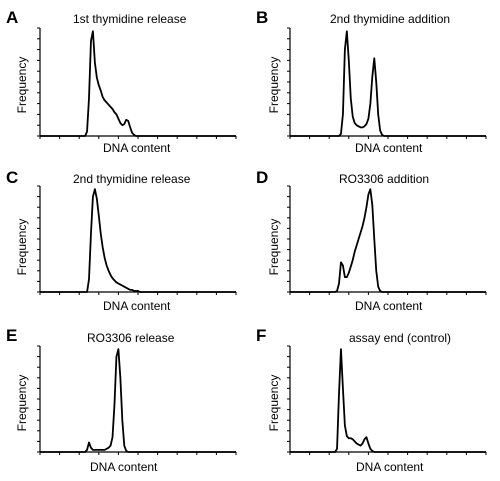 The height and width of the screenshot is (481, 500). Describe the element at coordinates (12, 17) in the screenshot. I see `panel-letter: A` at that location.